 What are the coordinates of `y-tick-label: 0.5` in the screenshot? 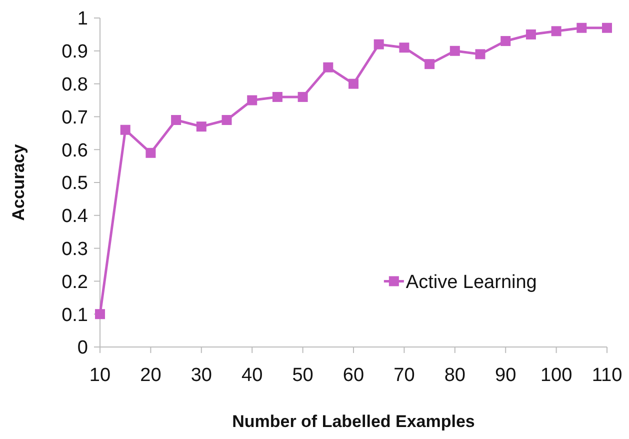 It's located at (75, 183).